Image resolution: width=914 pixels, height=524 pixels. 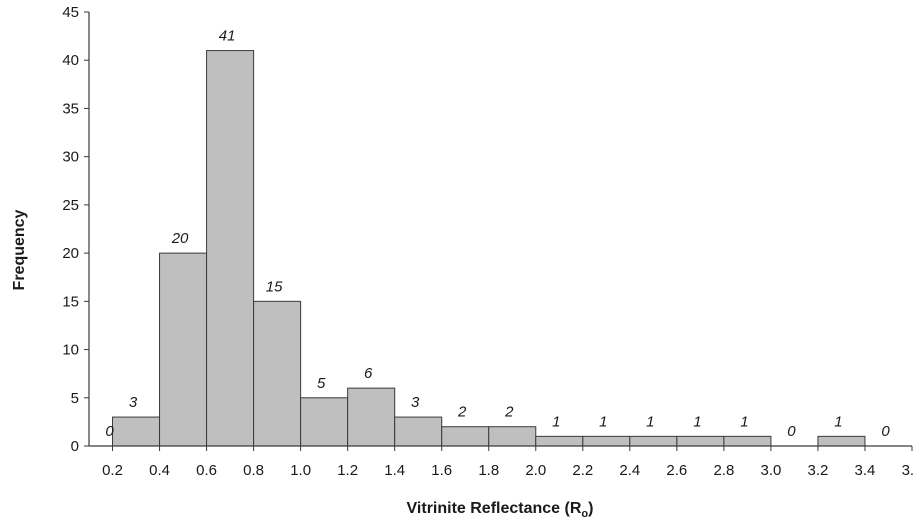 What do you see at coordinates (676, 470) in the screenshot?
I see `x-tick-label-12: 2.6` at bounding box center [676, 470].